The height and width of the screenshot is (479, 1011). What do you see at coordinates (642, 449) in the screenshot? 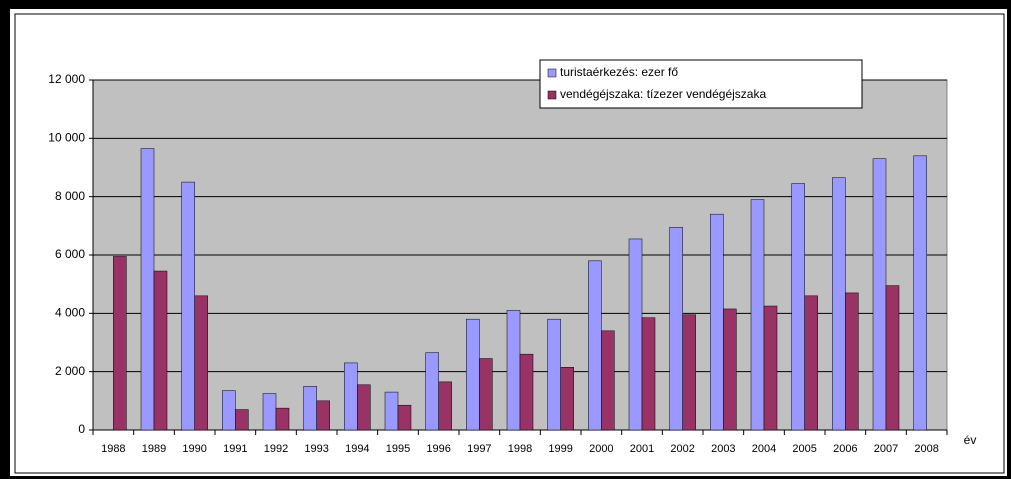
I see `x-tick-label: 2001` at bounding box center [642, 449].